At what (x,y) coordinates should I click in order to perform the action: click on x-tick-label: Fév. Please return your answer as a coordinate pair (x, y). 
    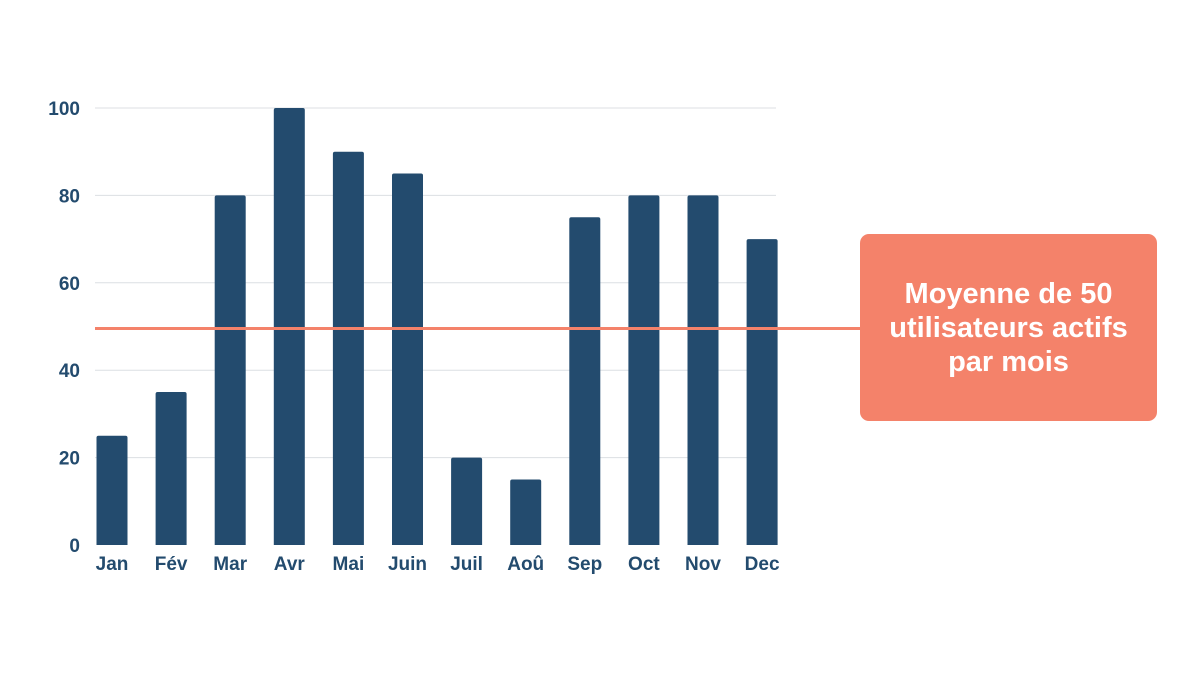
    Looking at the image, I should click on (171, 564).